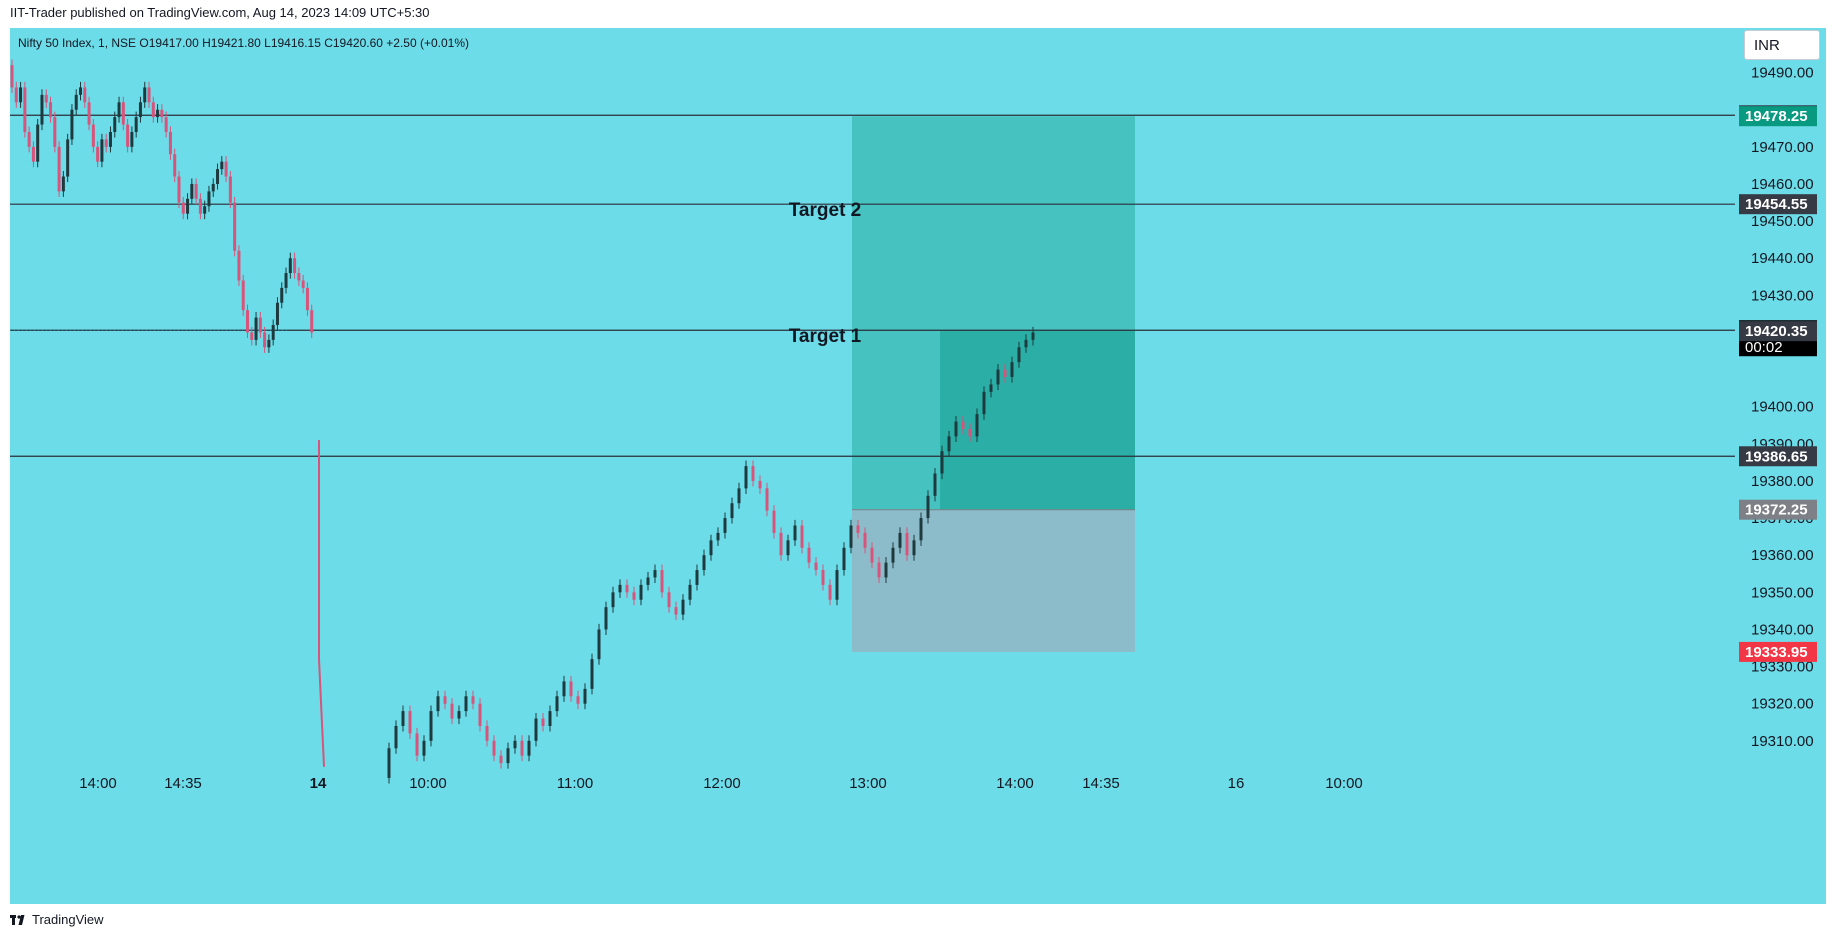 This screenshot has height=939, width=1835. I want to click on brand-footer: TradingView, so click(57, 919).